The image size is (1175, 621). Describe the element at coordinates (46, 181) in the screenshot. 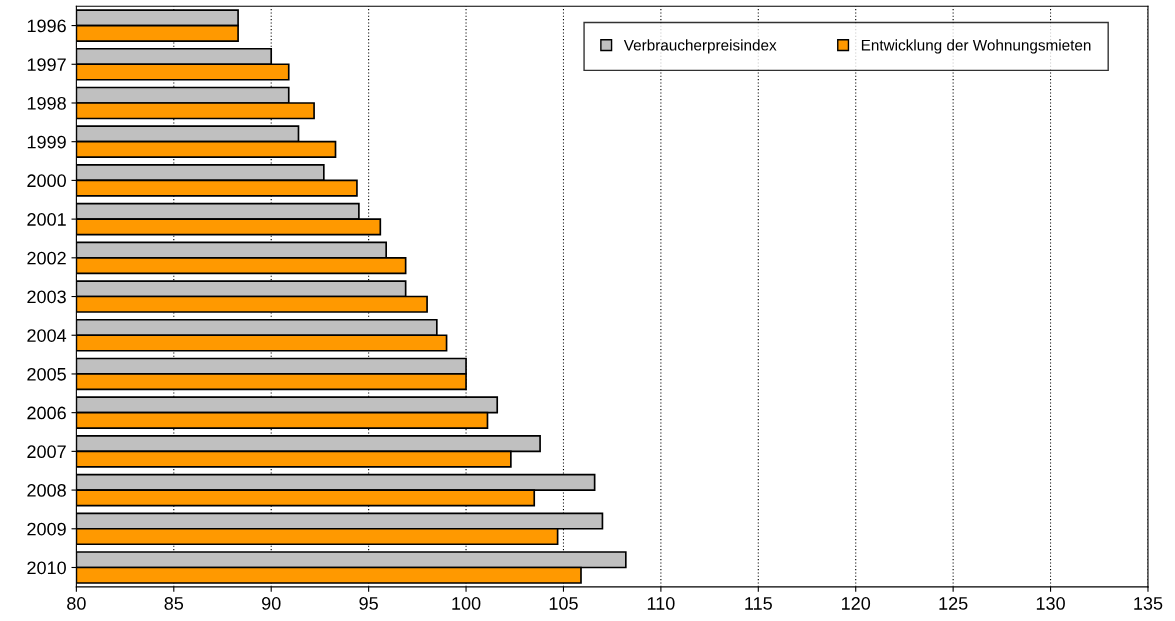

I see `y-tick-label: 2000` at that location.